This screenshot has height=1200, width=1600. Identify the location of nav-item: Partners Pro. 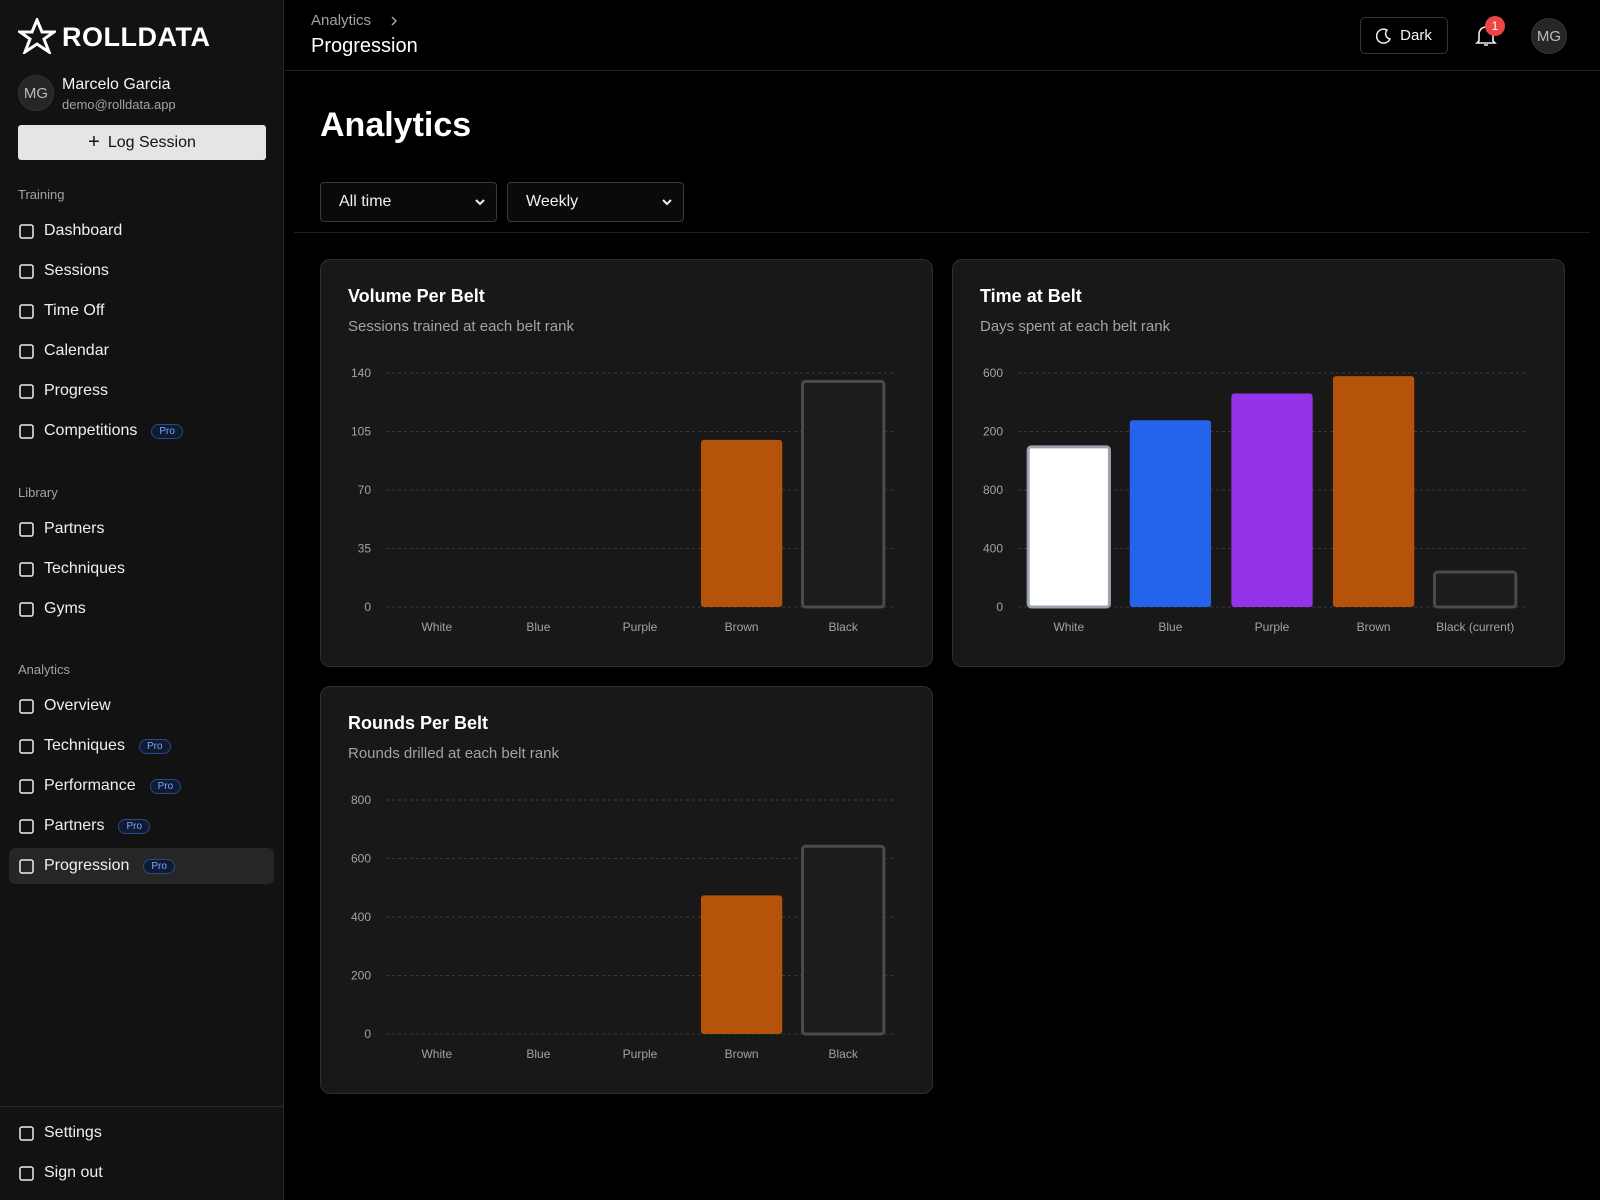
(141, 826).